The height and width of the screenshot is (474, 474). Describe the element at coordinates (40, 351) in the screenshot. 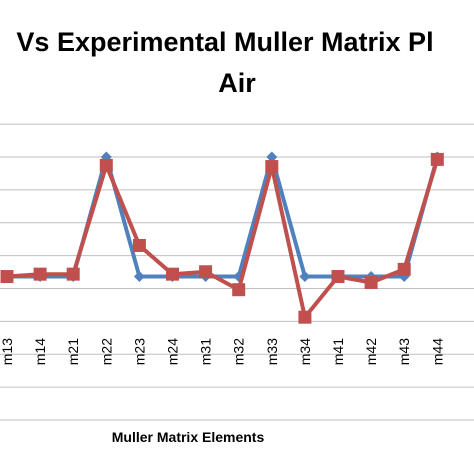

I see `x-tick-label-m14: m14` at that location.